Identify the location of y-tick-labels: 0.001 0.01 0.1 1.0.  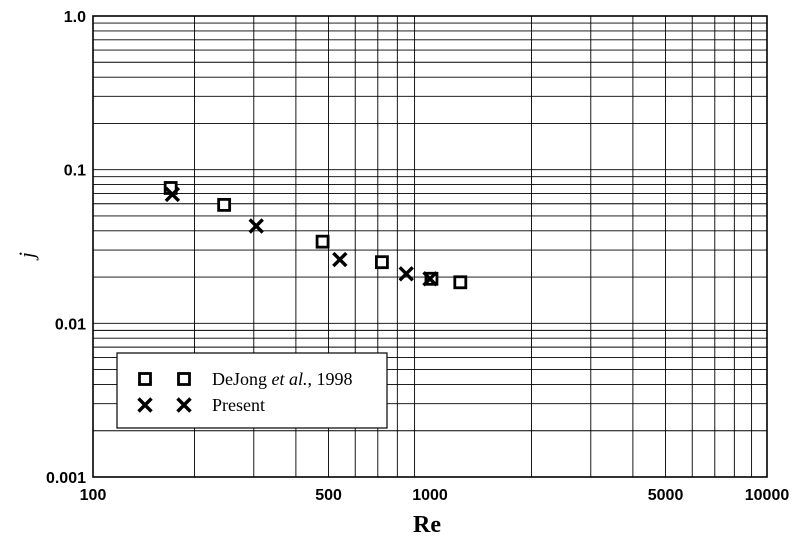
(66, 248).